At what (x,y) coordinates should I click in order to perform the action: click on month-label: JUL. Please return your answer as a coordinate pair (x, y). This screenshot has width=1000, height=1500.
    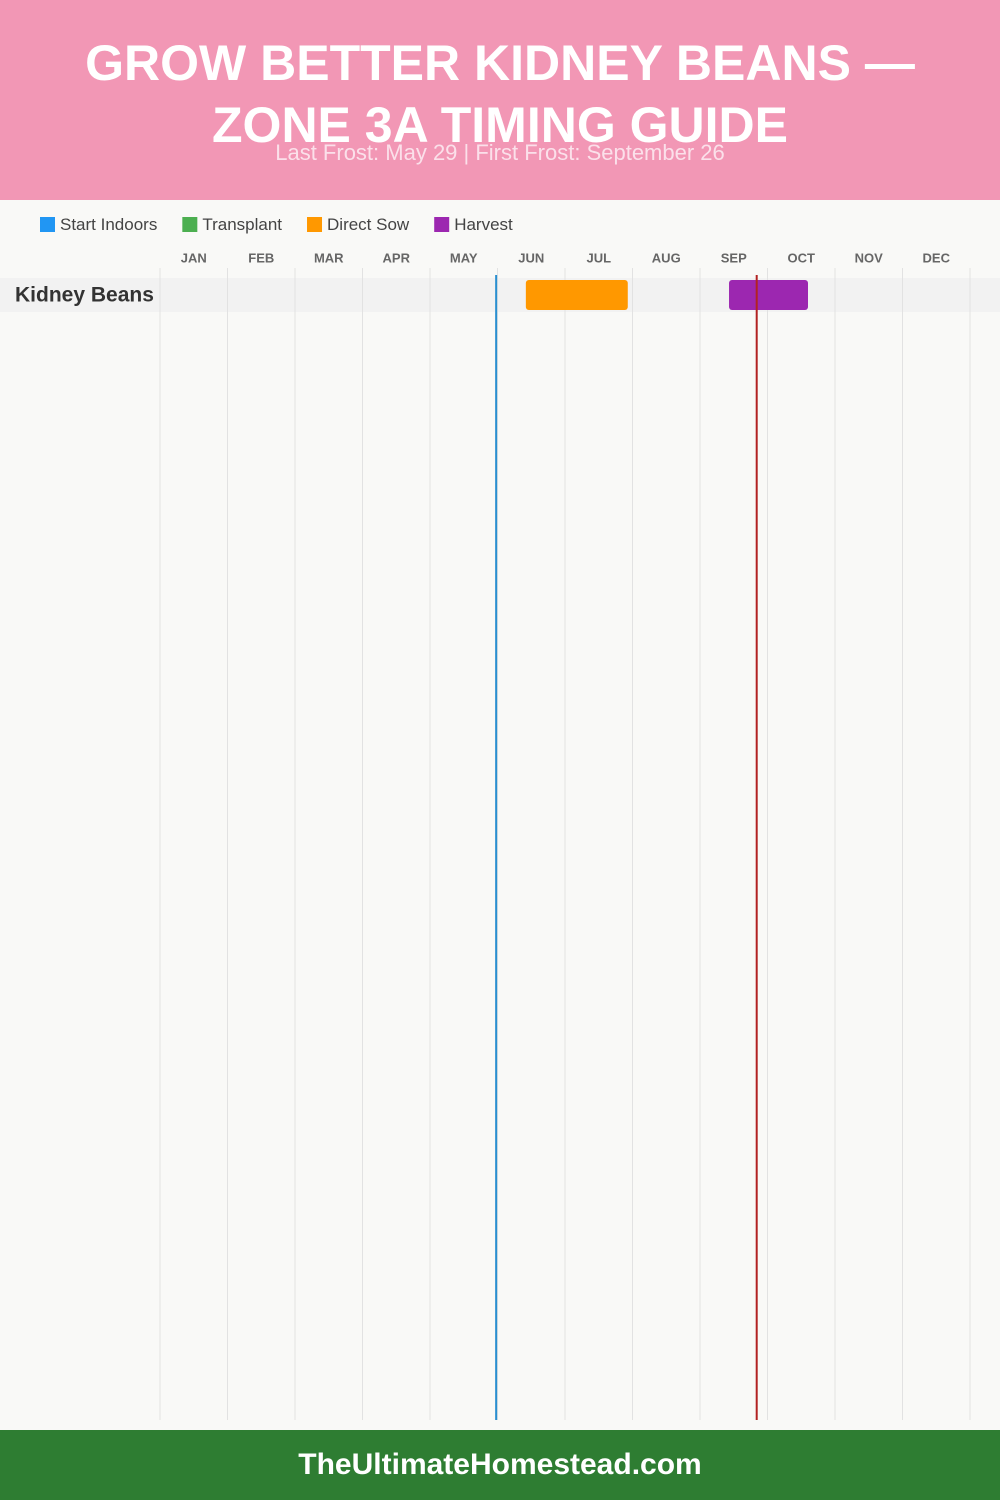
    Looking at the image, I should click on (598, 257).